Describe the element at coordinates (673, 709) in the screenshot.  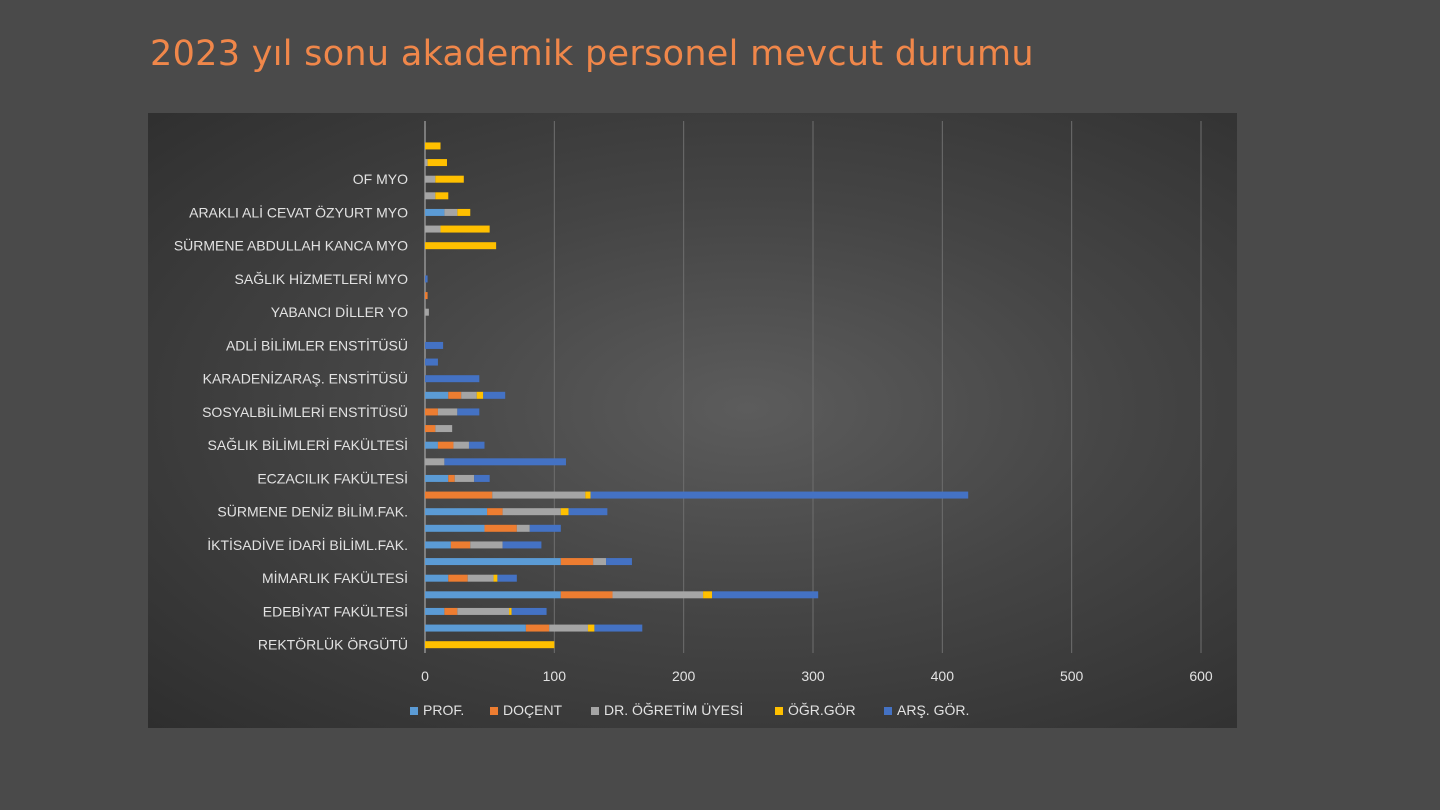
I see `legend-label: DR. ÖĞRETİM ÜYESİ` at that location.